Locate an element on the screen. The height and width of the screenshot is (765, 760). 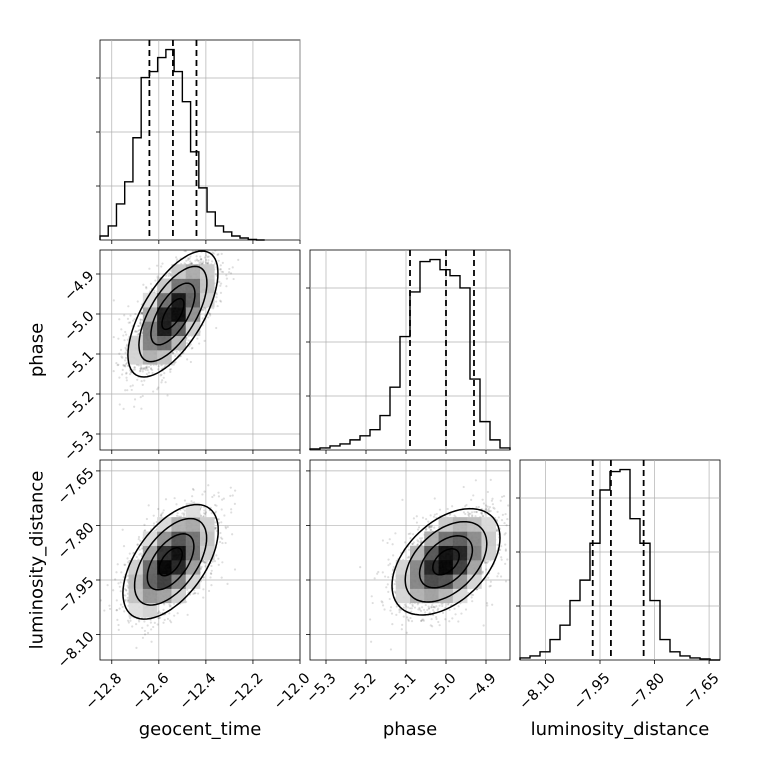
density-cell is located at coordinates (207, 271).